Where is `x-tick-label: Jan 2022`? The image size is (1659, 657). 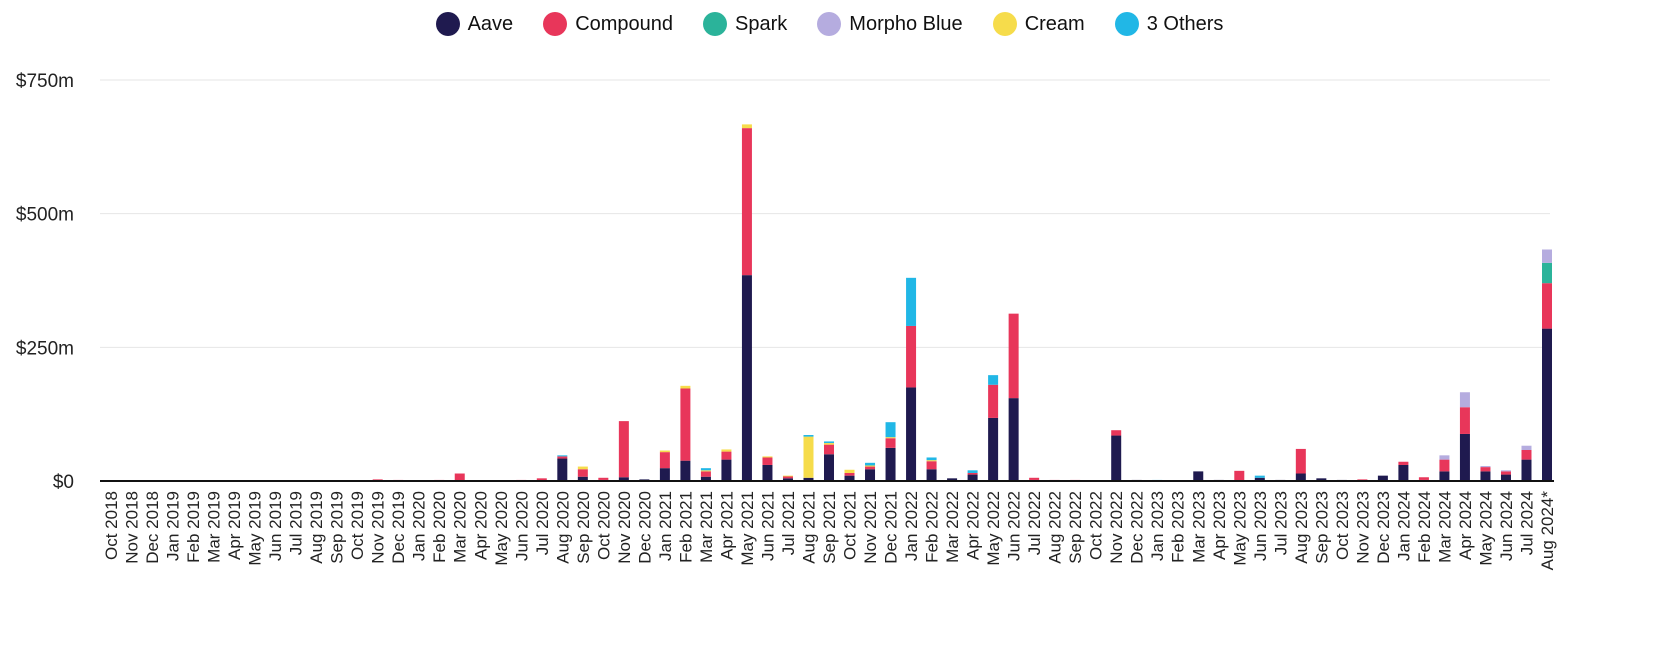
x-tick-label: Jan 2022 is located at coordinates (911, 526).